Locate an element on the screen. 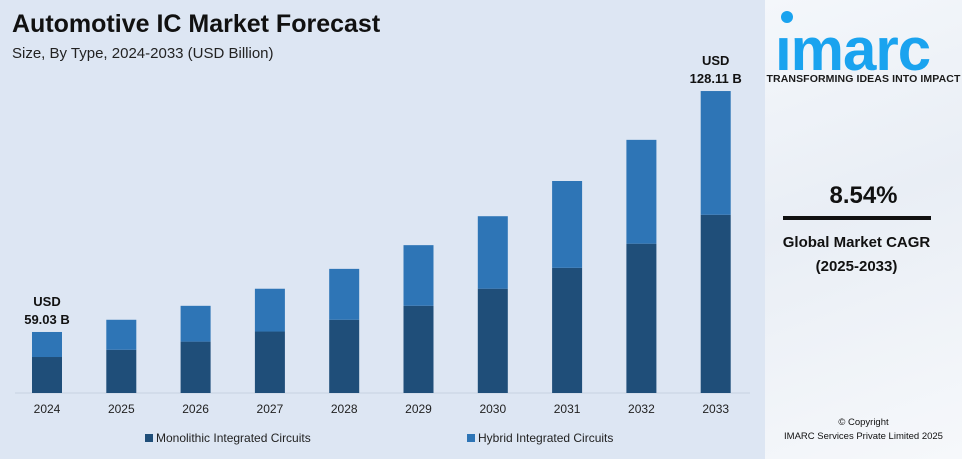  legend-item-monolithic: Monolithic Integrated Circuits is located at coordinates (228, 438).